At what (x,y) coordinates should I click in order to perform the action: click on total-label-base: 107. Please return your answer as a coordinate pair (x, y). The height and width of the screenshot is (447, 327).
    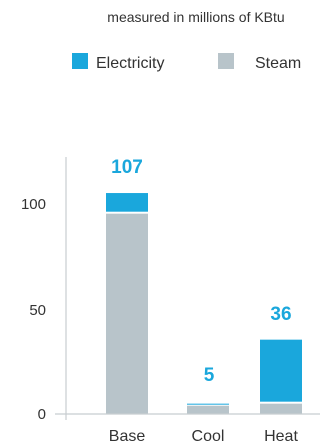
    Looking at the image, I should click on (127, 167).